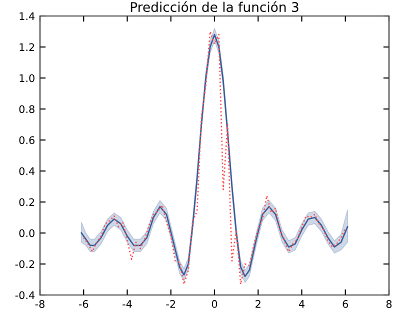  What do you see at coordinates (127, 304) in the screenshot?
I see `x-tick-label: -4` at bounding box center [127, 304].